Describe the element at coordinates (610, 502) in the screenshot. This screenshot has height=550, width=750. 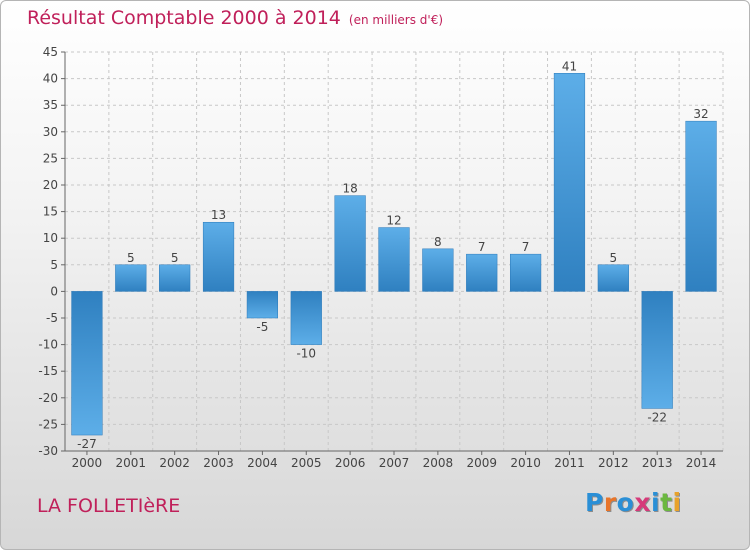
I see `logo-letter: r` at that location.